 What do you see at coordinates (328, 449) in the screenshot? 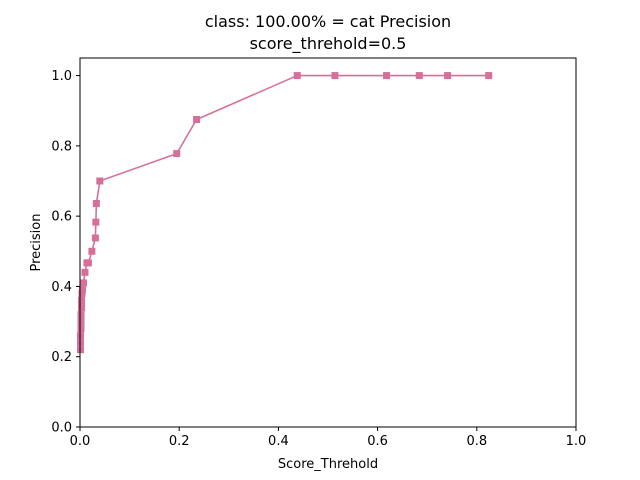
I see `x-axis: 0.0 0.2 0.4 0.6 0.8 1.0 Score_Threhold` at bounding box center [328, 449].